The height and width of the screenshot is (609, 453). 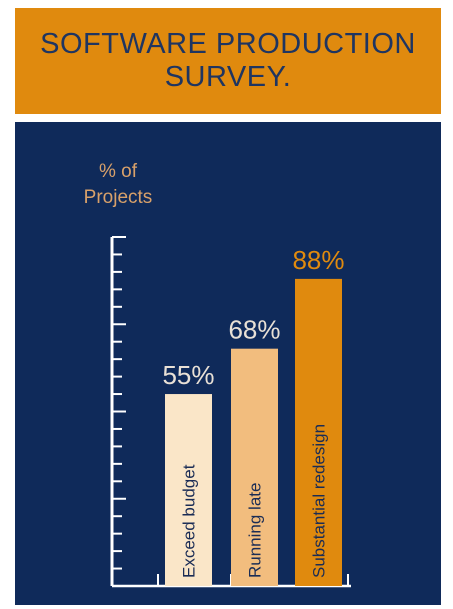 I want to click on category-label-2: Running late, so click(x=255, y=530).